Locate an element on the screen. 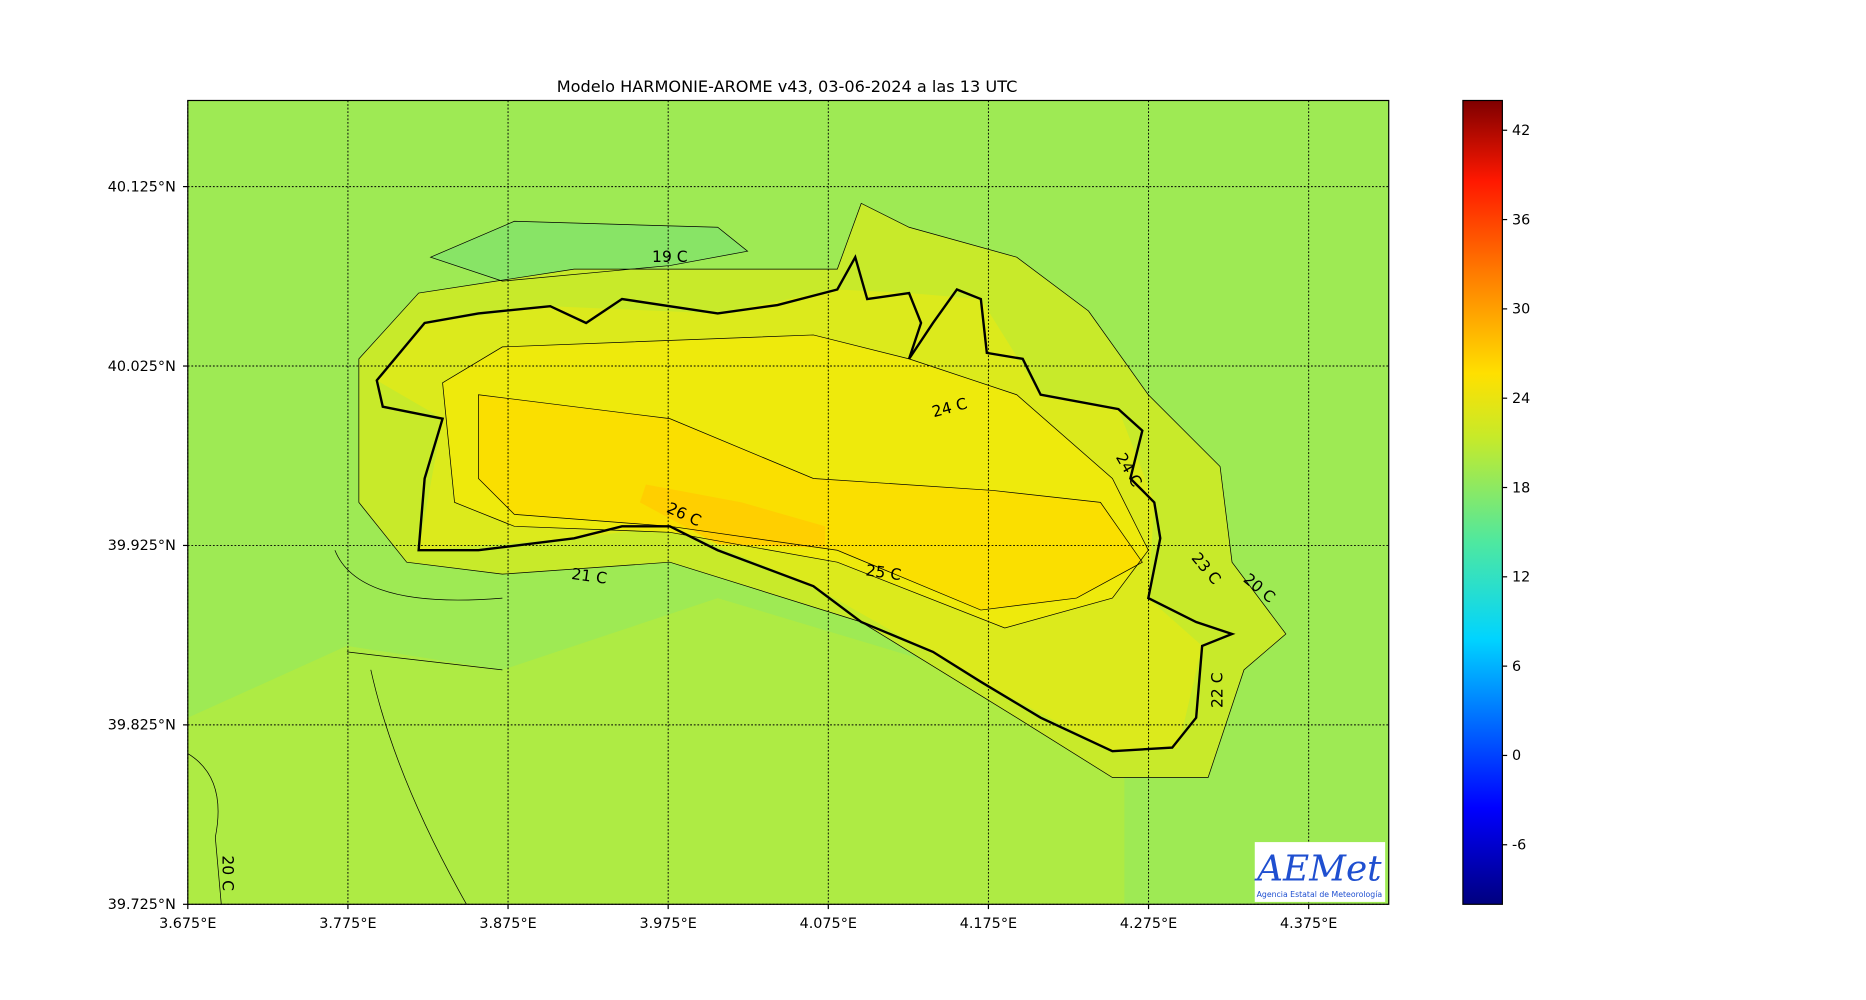  y-tick-label: 39.725°N is located at coordinates (142, 905).